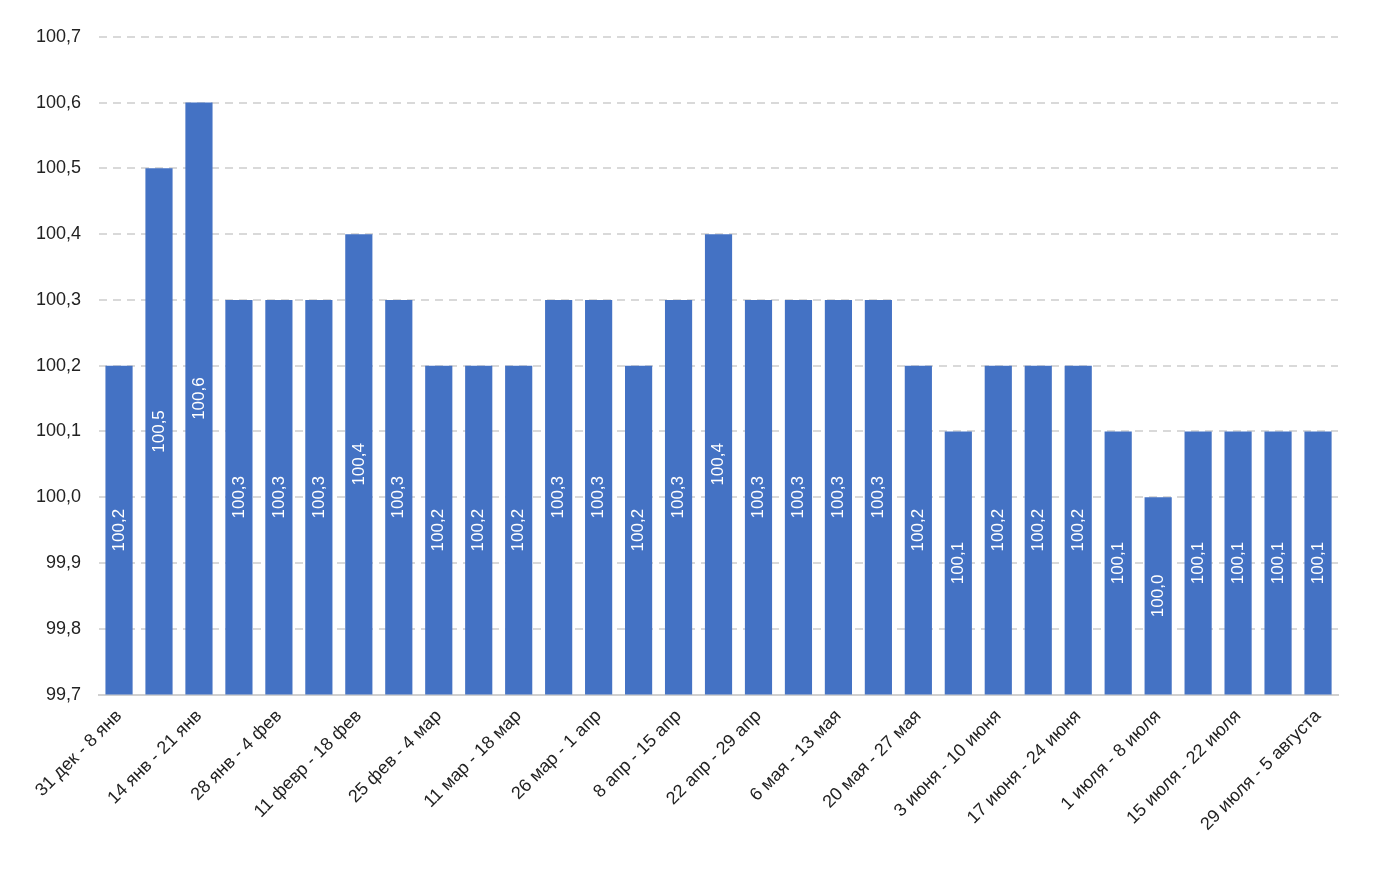 The height and width of the screenshot is (872, 1378). Describe the element at coordinates (59, 101) in the screenshot. I see `y-tick-label: 100,6` at that location.